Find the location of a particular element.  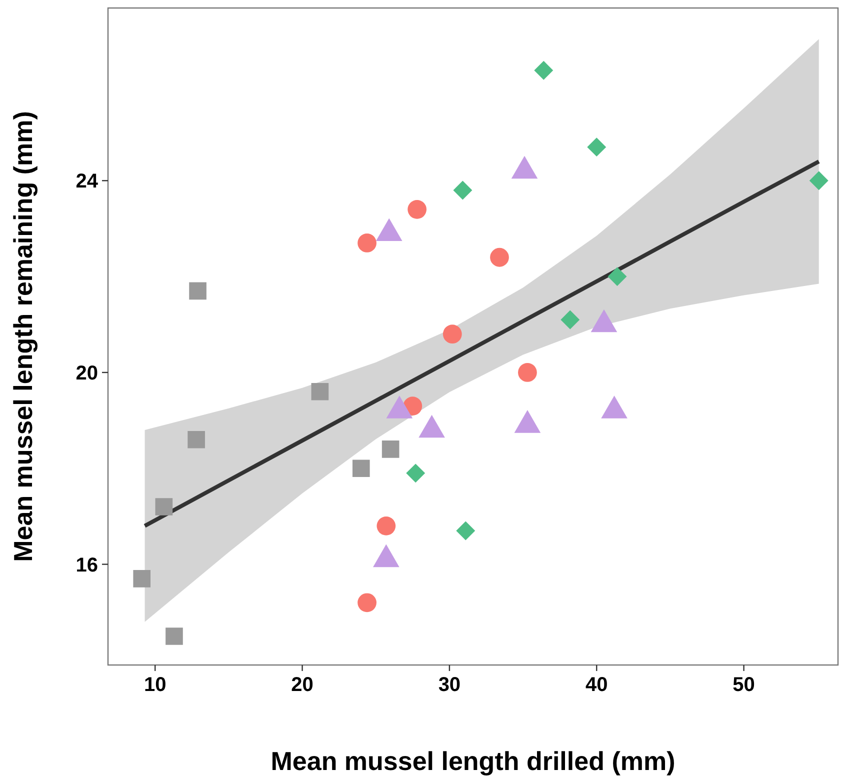

x-axis-title: Mean mussel length drilled (mm) is located at coordinates (473, 761).